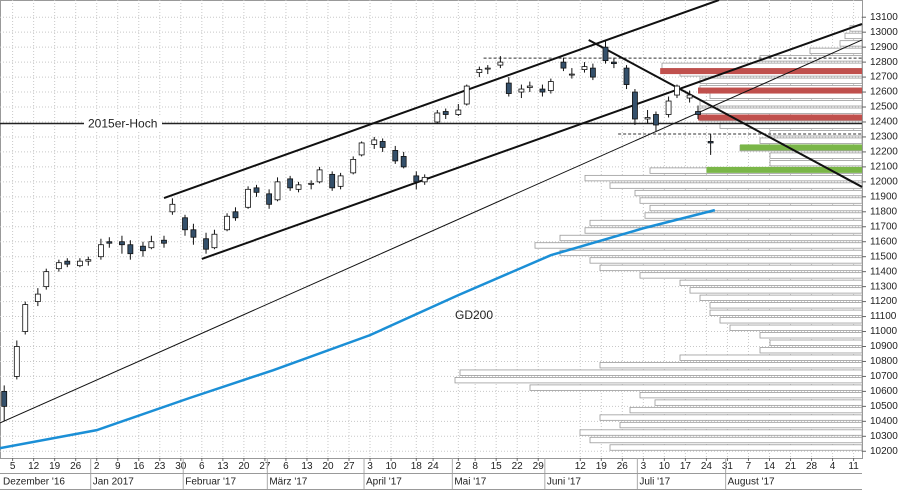  What do you see at coordinates (34, 466) in the screenshot?
I see `x-tick-label: 12` at bounding box center [34, 466].